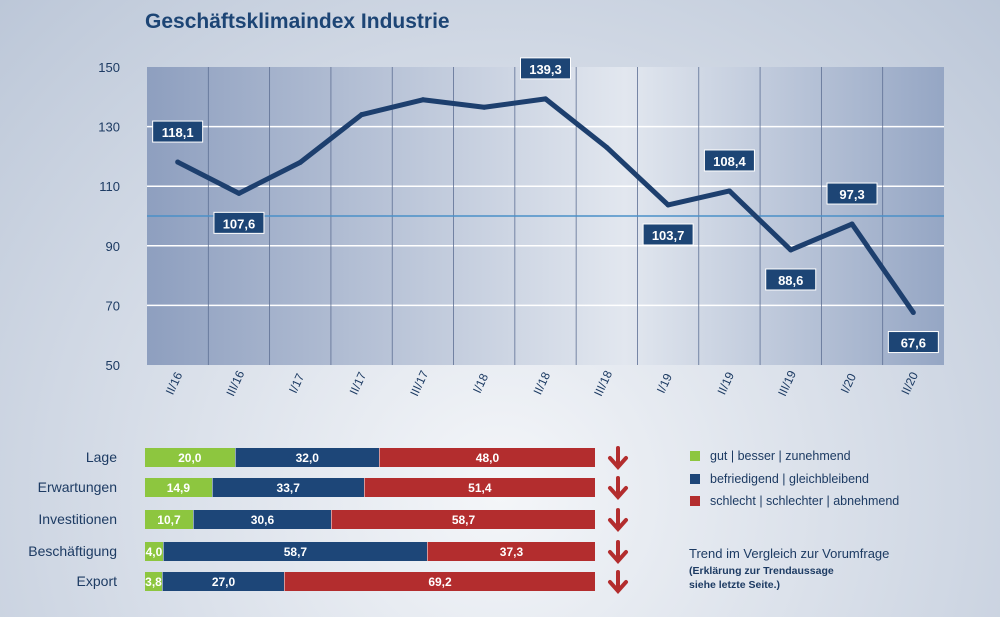 This screenshot has height=617, width=1000. What do you see at coordinates (479, 487) in the screenshot?
I see `bar-segment: 51,4` at bounding box center [479, 487].